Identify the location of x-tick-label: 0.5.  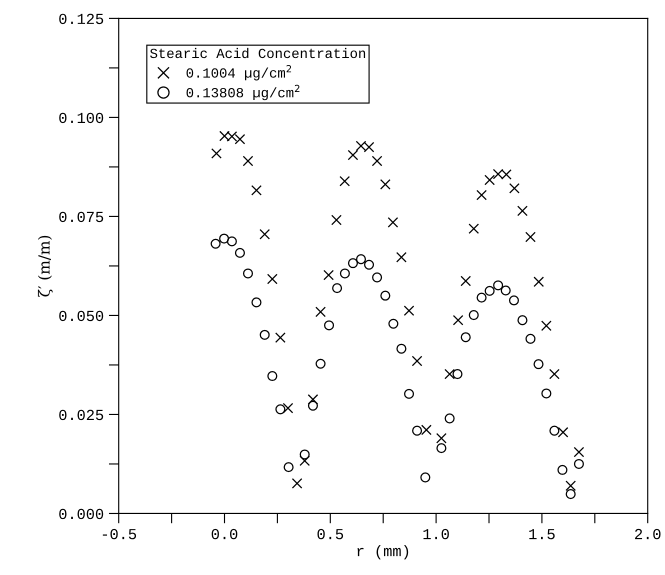
(330, 534).